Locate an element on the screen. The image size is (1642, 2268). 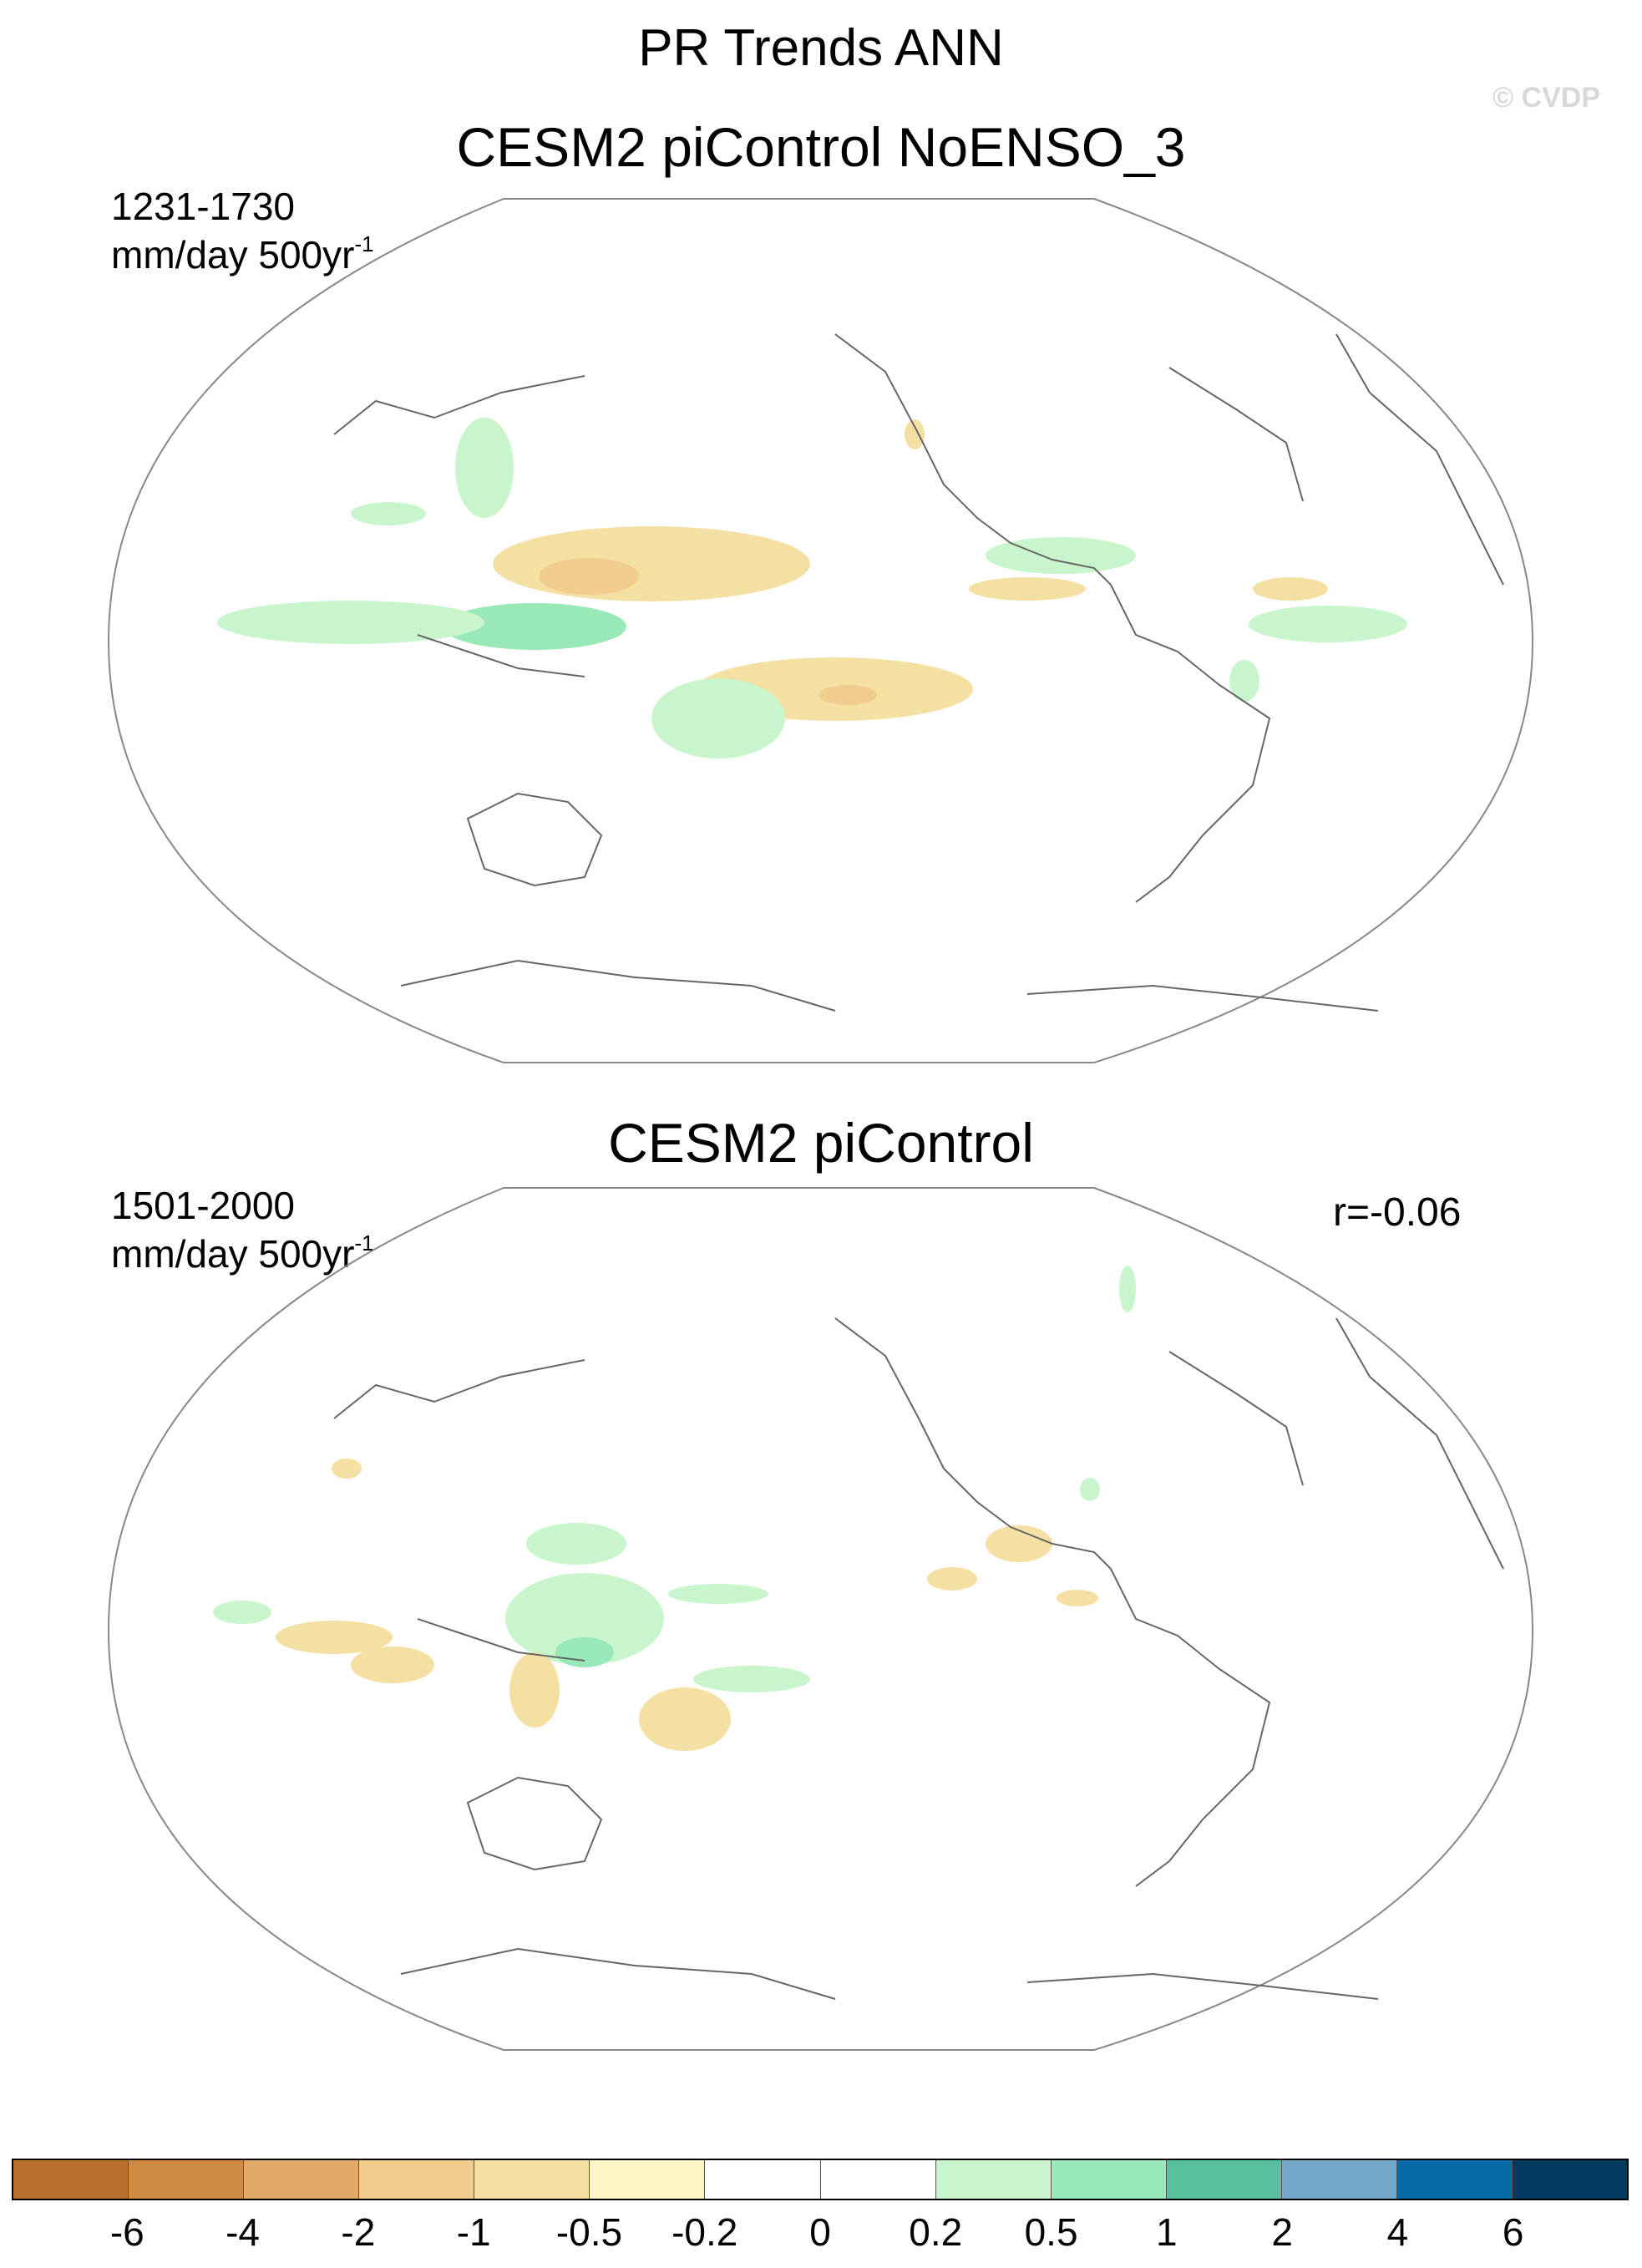
colorbar-tick-label: -0.2 is located at coordinates (704, 2232).